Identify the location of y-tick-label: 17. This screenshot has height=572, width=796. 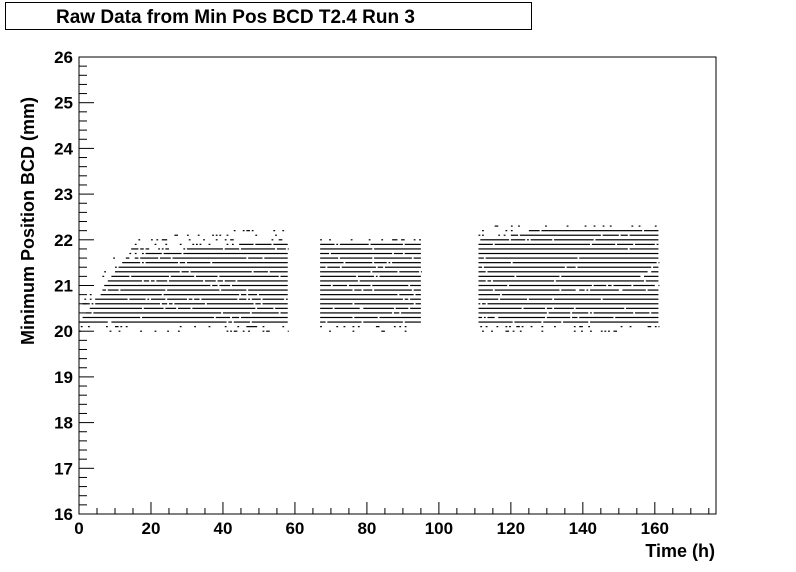
(63, 468).